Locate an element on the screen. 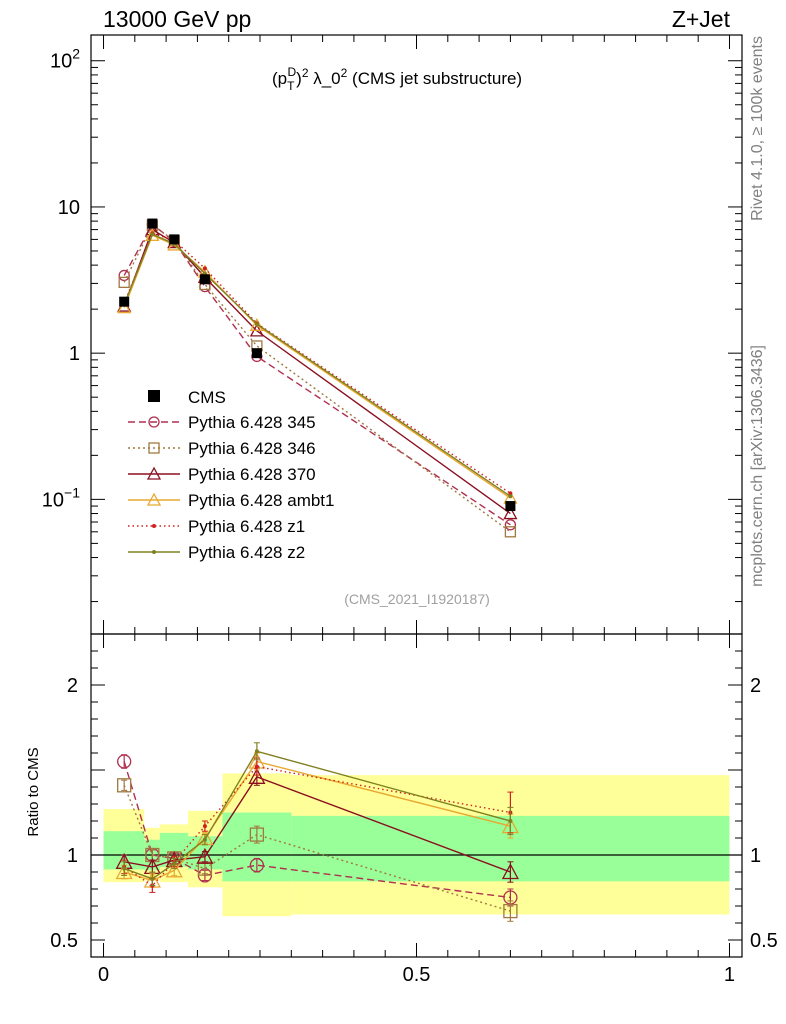 The width and height of the screenshot is (786, 1024). ratio-ylabel: Ratio to CMS is located at coordinates (33, 791).